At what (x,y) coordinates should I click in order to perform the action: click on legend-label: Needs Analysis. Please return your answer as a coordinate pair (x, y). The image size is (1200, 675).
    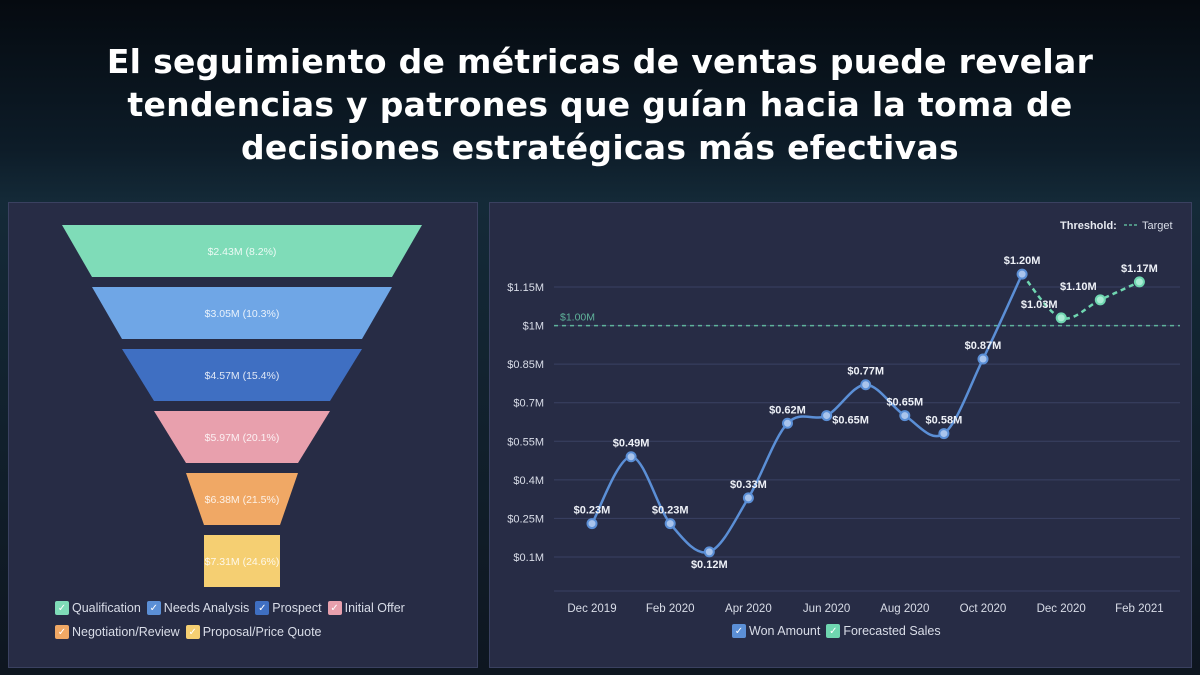
    Looking at the image, I should click on (206, 608).